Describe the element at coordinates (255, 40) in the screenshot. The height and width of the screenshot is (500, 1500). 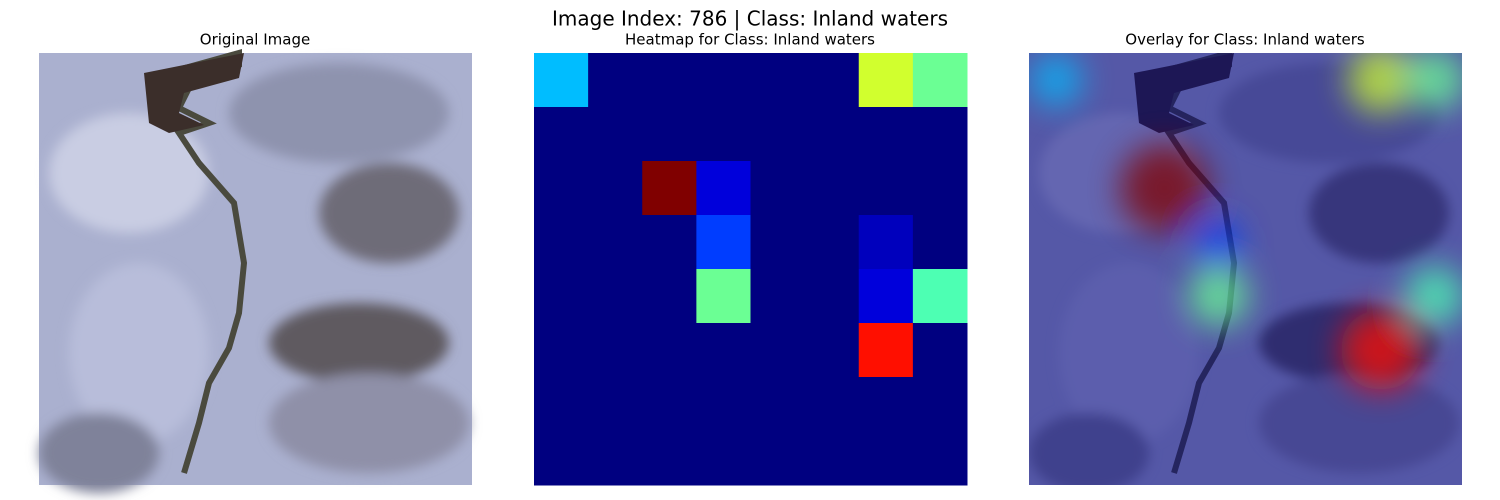
I see `panel-title: Original Image` at that location.